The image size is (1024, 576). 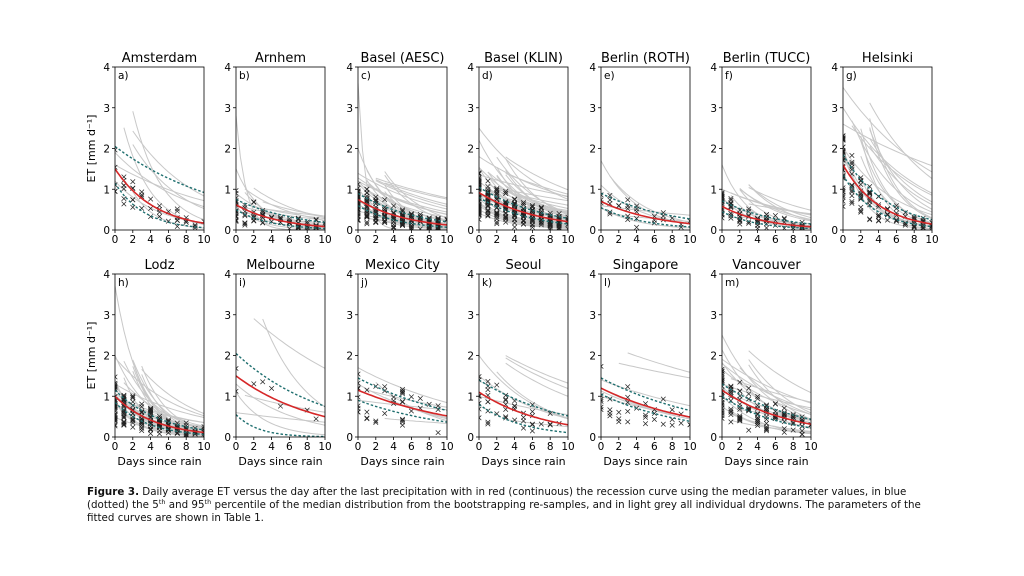 I want to click on y-axis-label: ET [mm d⁻¹], so click(x=91, y=149).